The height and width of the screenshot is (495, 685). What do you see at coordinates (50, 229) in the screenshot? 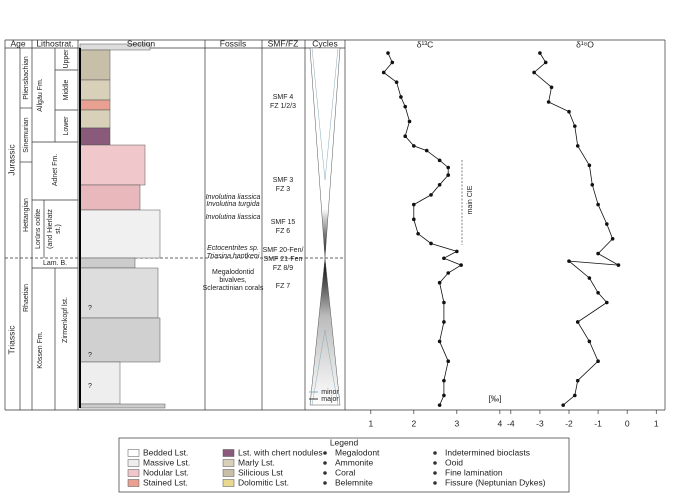
I see `formation-label: (and Hierlatz` at bounding box center [50, 229].